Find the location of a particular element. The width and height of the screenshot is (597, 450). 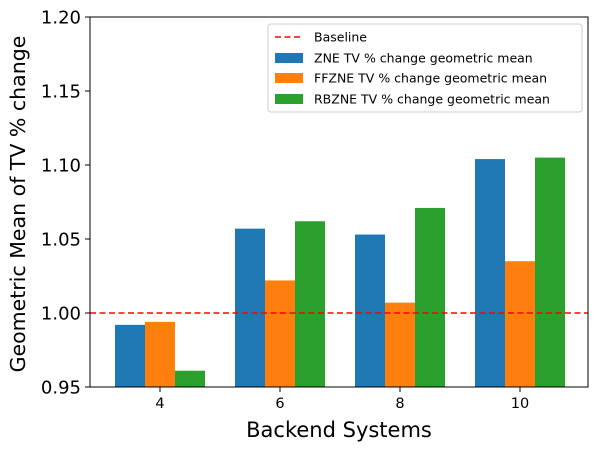

y-axis: 0.95 1.00 1.05 1.10 1.15 1.20 is located at coordinates (65, 203).